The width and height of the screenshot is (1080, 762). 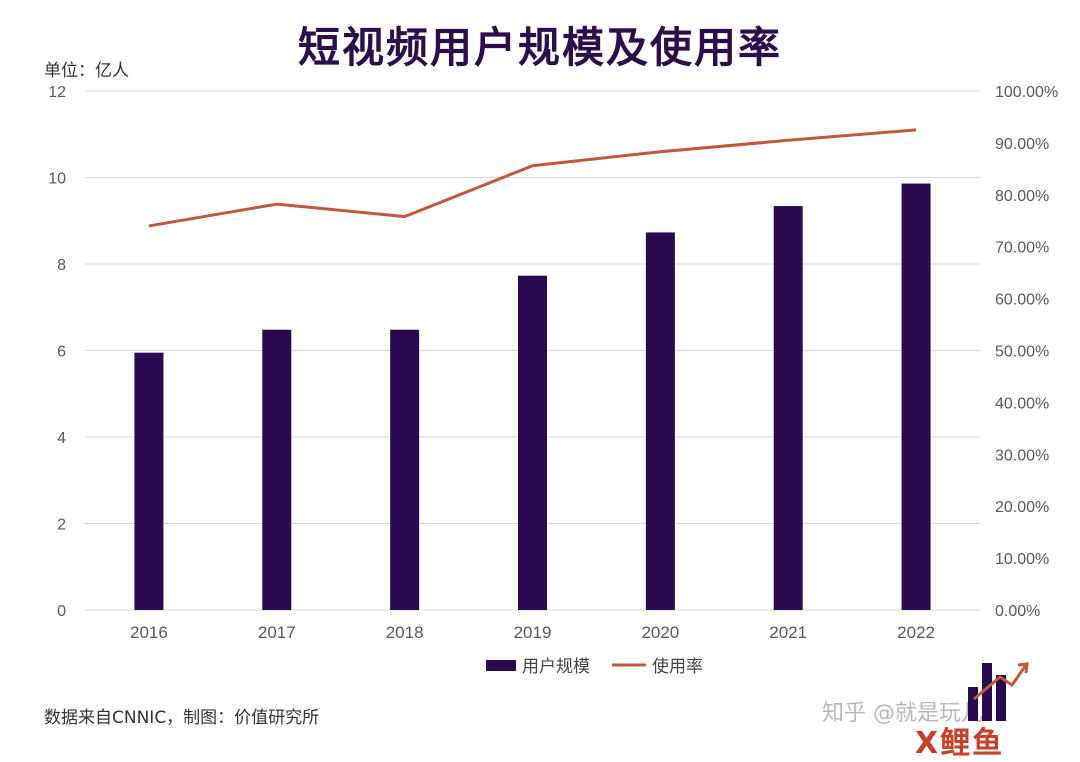 What do you see at coordinates (57, 179) in the screenshot?
I see `left-tick-label: 10` at bounding box center [57, 179].